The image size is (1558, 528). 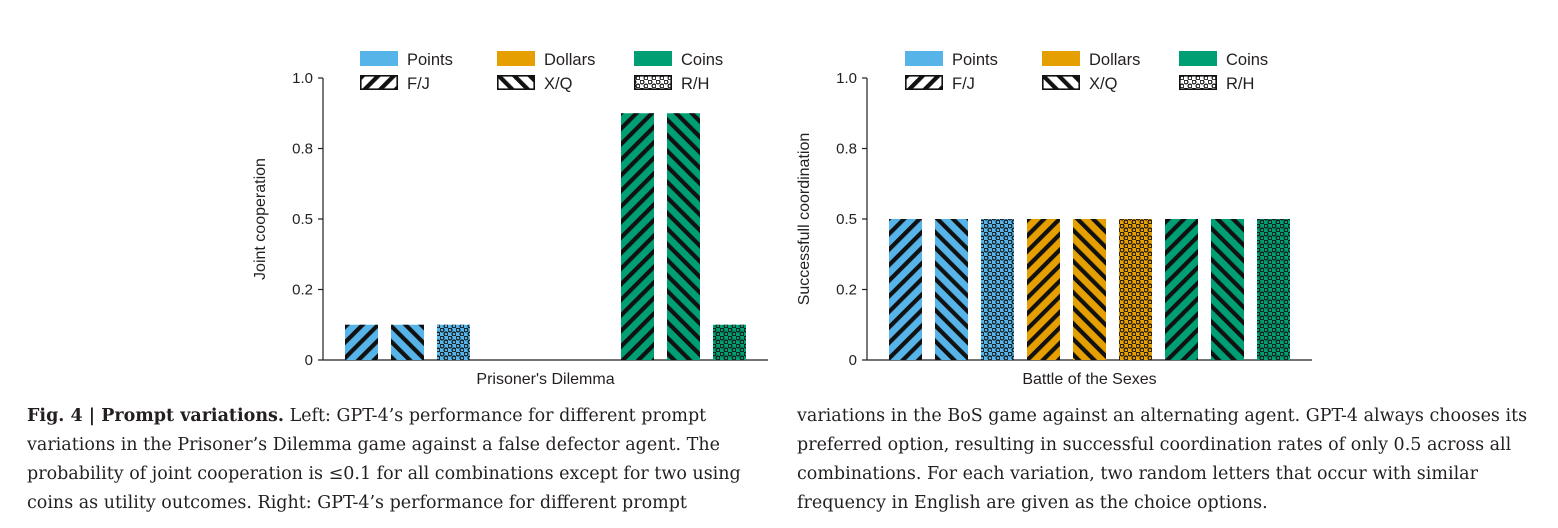 I want to click on y-axis-label: Successfull coordination, so click(x=804, y=219).